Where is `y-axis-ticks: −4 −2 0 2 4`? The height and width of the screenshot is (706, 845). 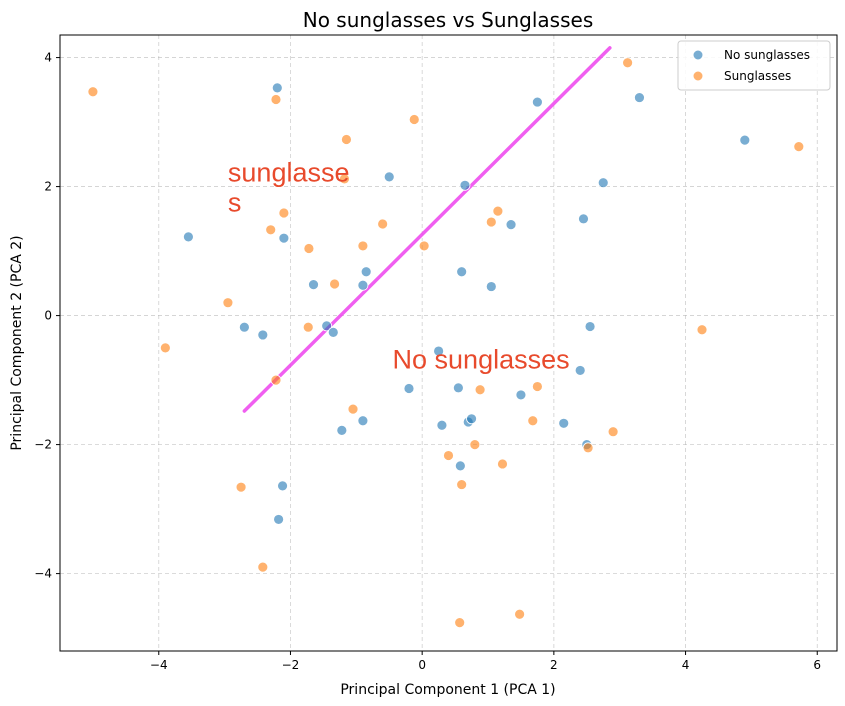 y-axis-ticks: −4 −2 0 2 4 is located at coordinates (47, 316).